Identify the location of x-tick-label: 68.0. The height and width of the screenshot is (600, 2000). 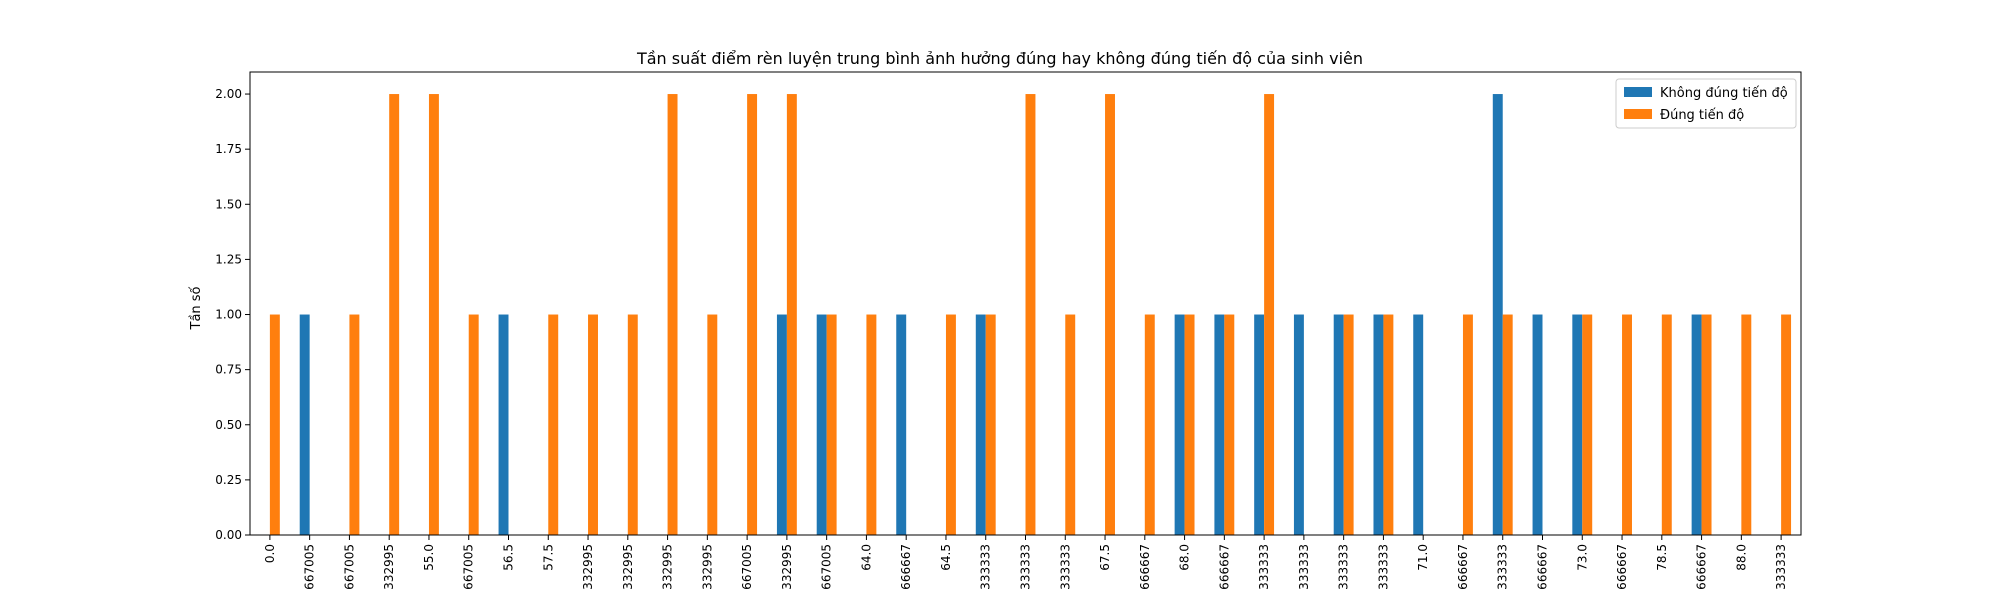
(1185, 557).